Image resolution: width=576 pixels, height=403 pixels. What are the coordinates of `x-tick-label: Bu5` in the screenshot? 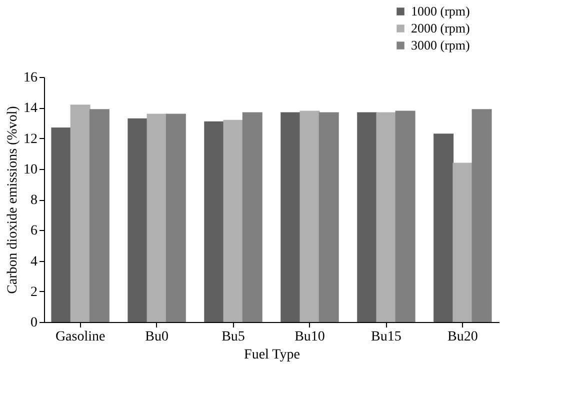 It's located at (233, 337).